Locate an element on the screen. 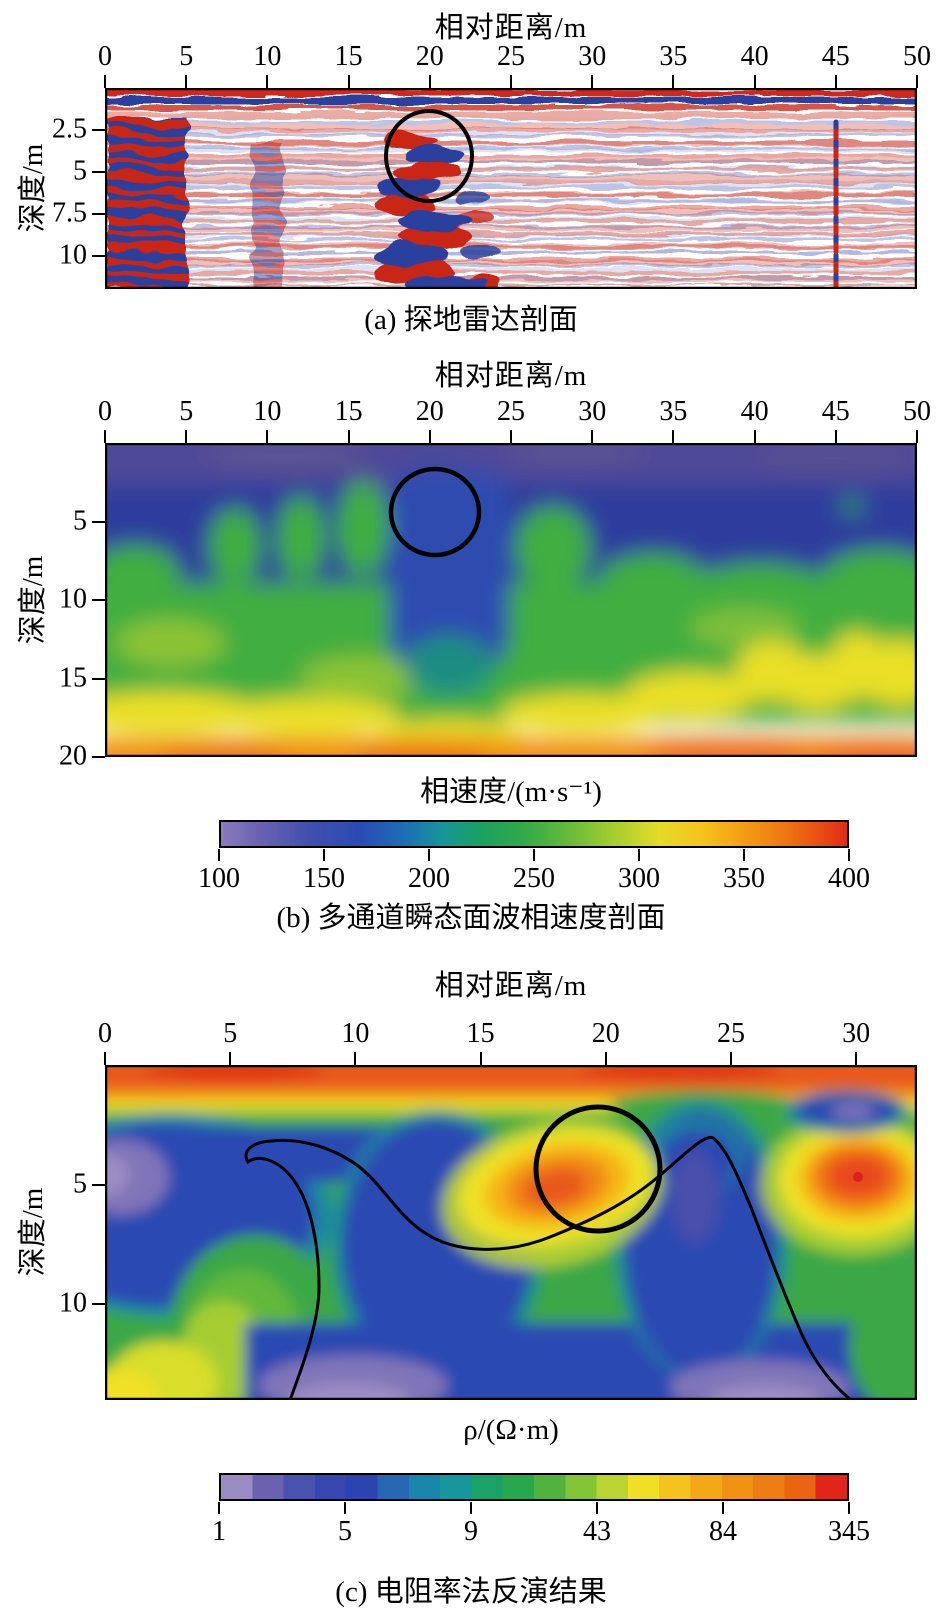 This screenshot has height=1617, width=945. panel-a-axis-title: 相对距离/m is located at coordinates (511, 28).